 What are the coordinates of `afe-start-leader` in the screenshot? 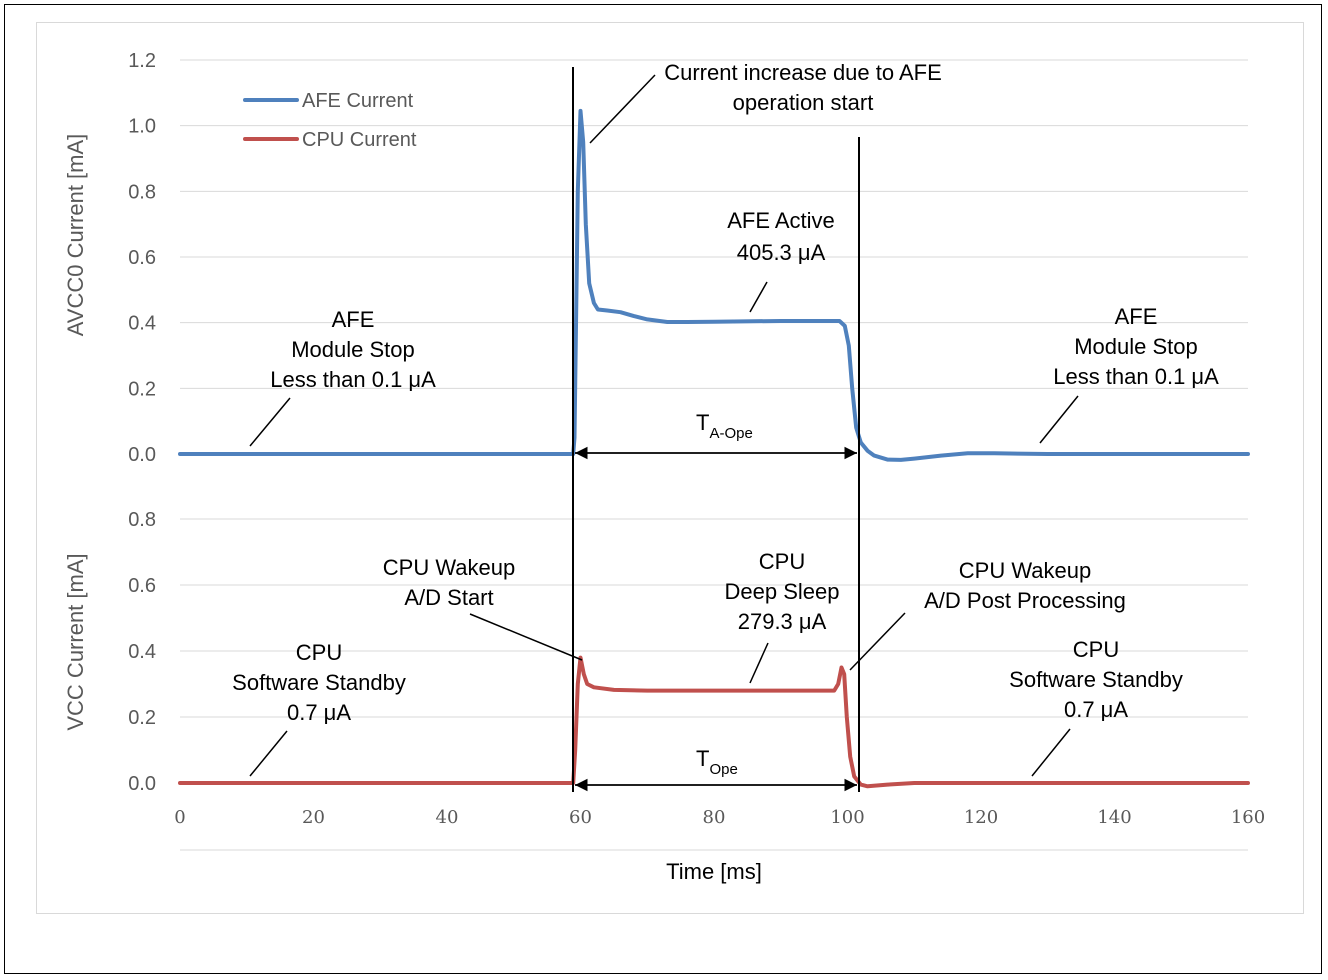 It's located at (622, 109).